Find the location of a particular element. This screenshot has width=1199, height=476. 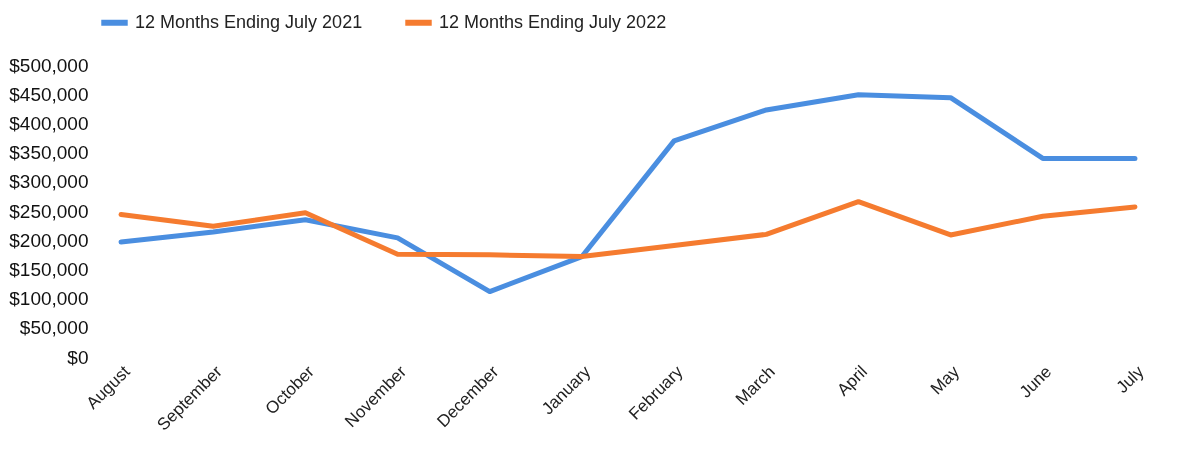

y-tick-label: $500,000 is located at coordinates (49, 65).